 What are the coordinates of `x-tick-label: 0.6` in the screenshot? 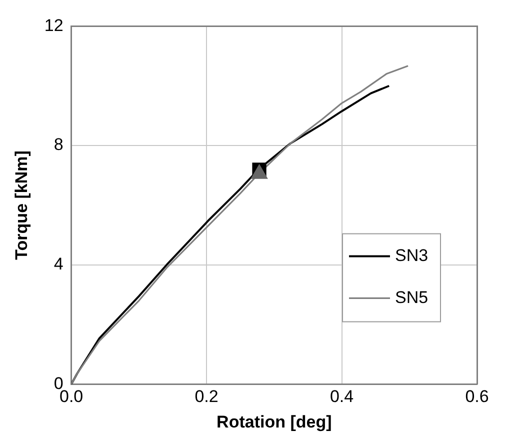 It's located at (477, 396).